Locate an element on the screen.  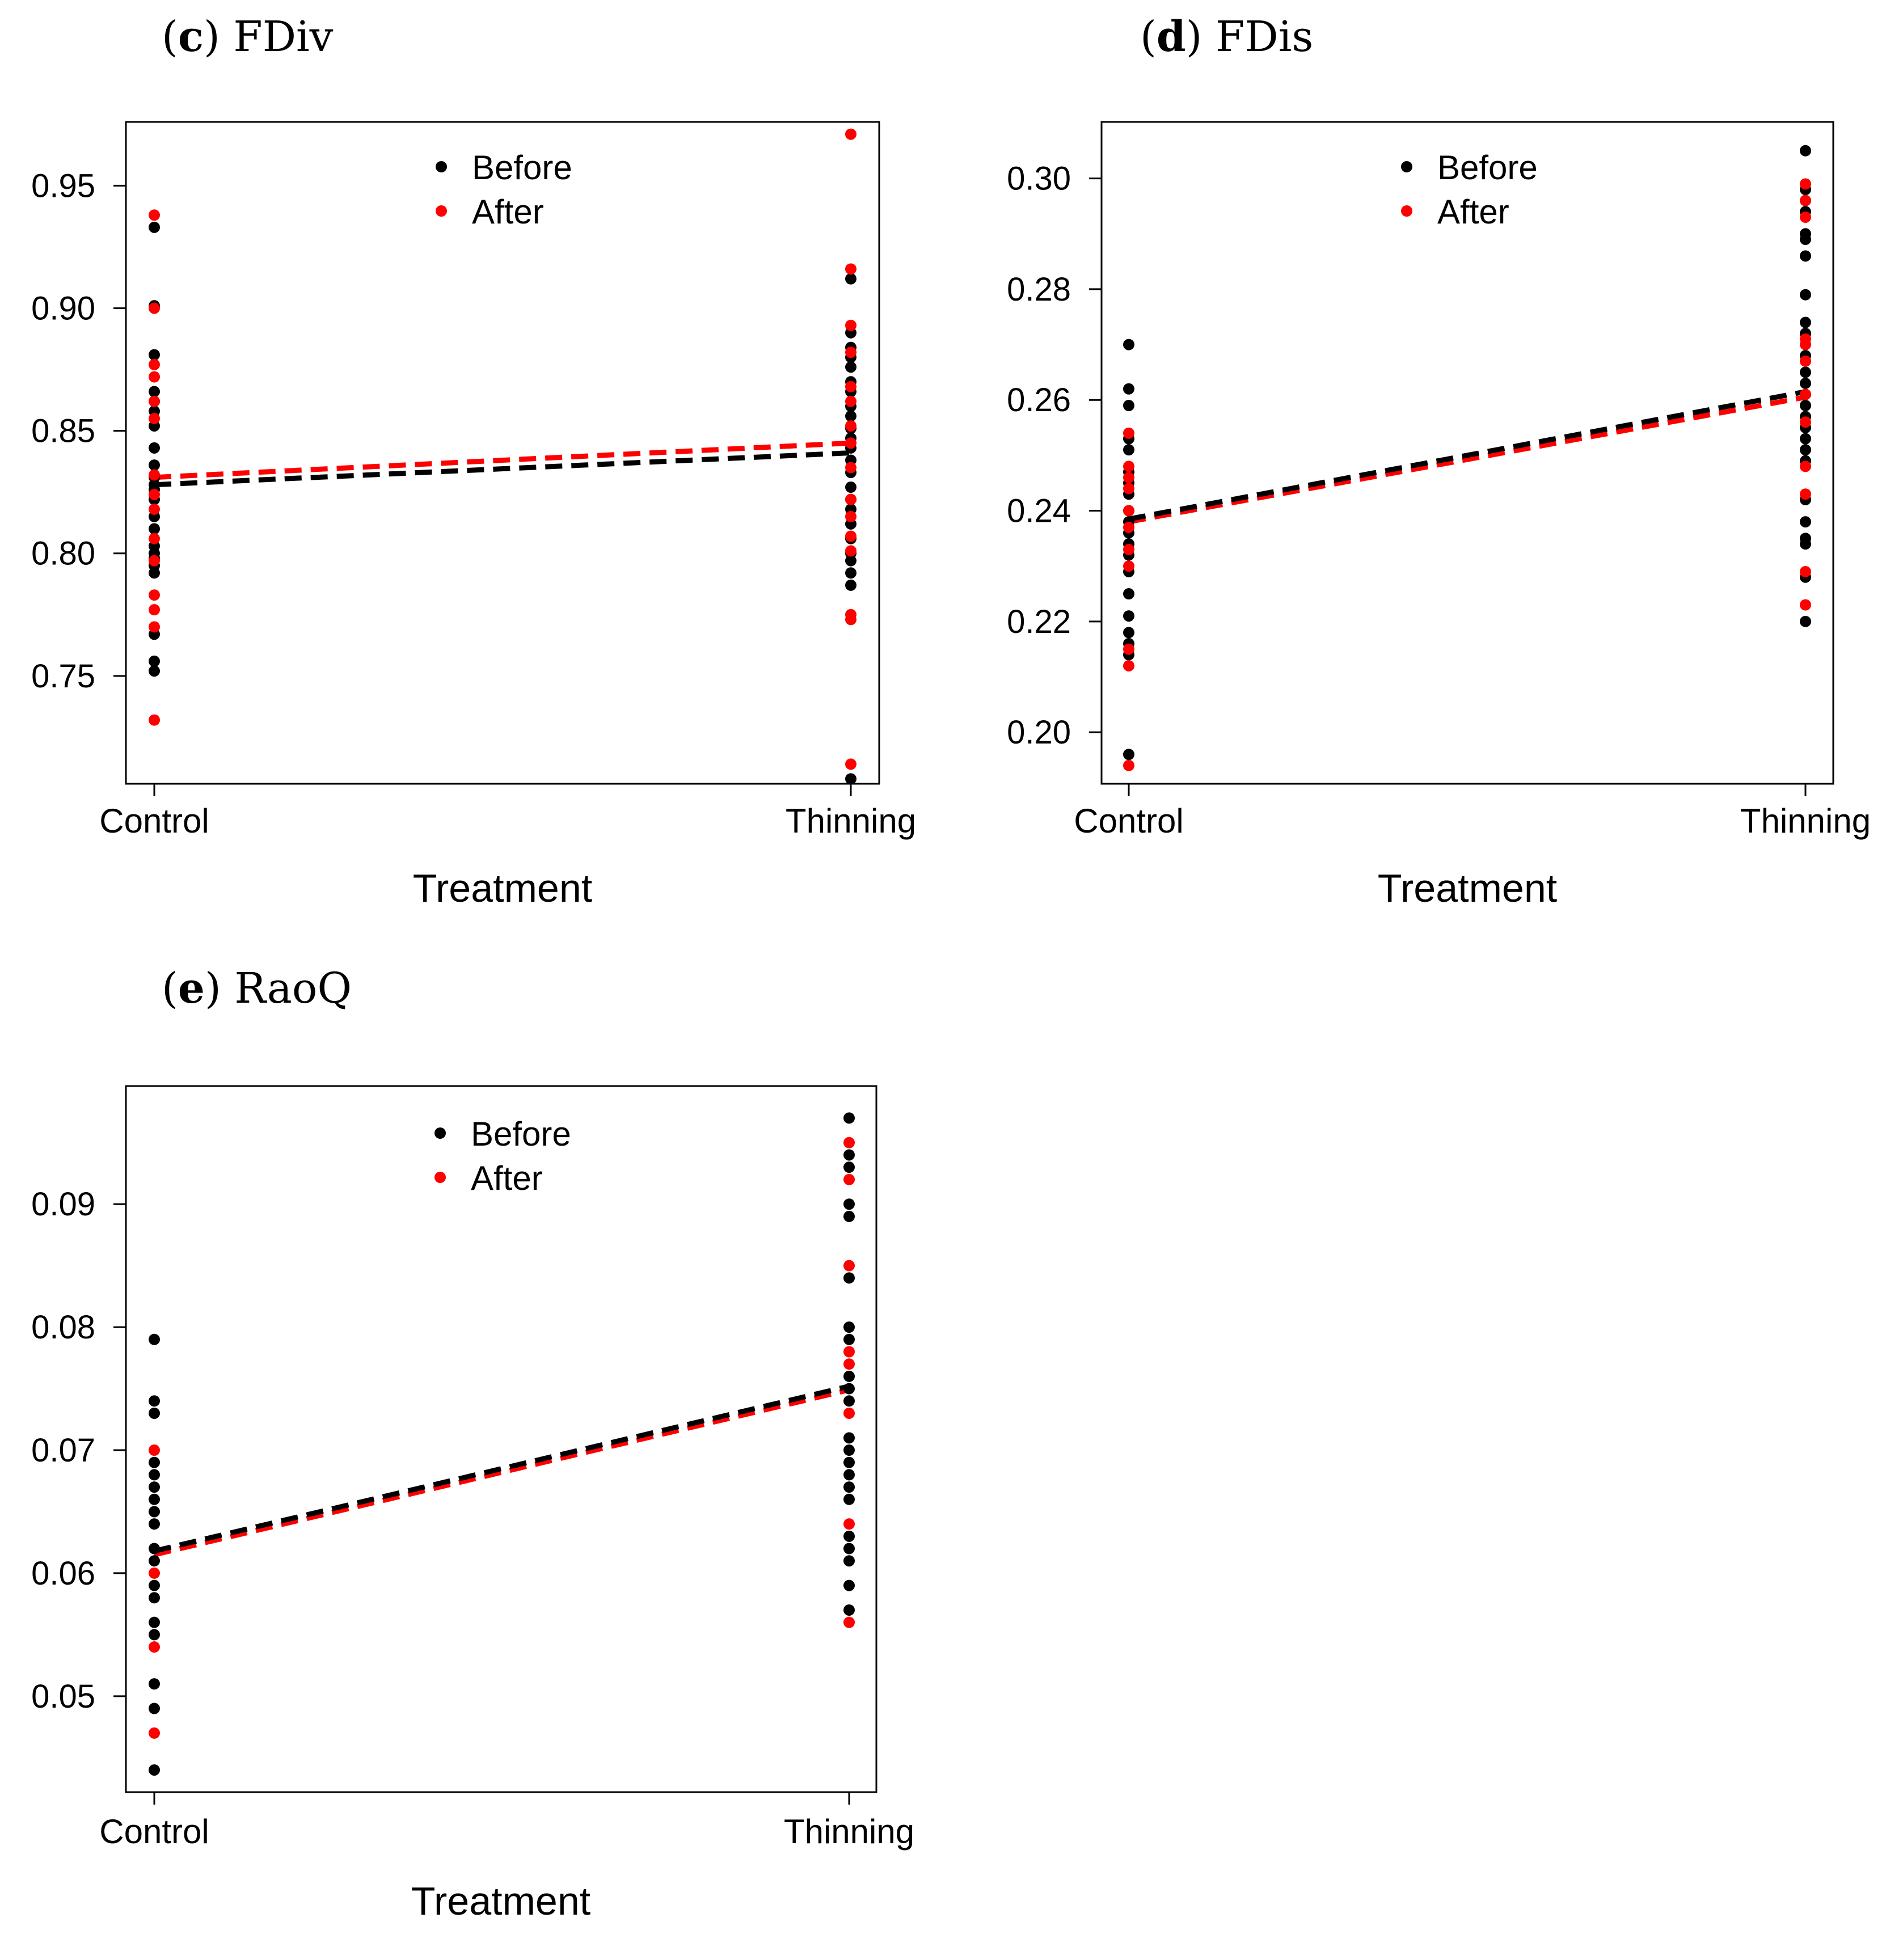
panel-d-letter: d is located at coordinates (1171, 36).